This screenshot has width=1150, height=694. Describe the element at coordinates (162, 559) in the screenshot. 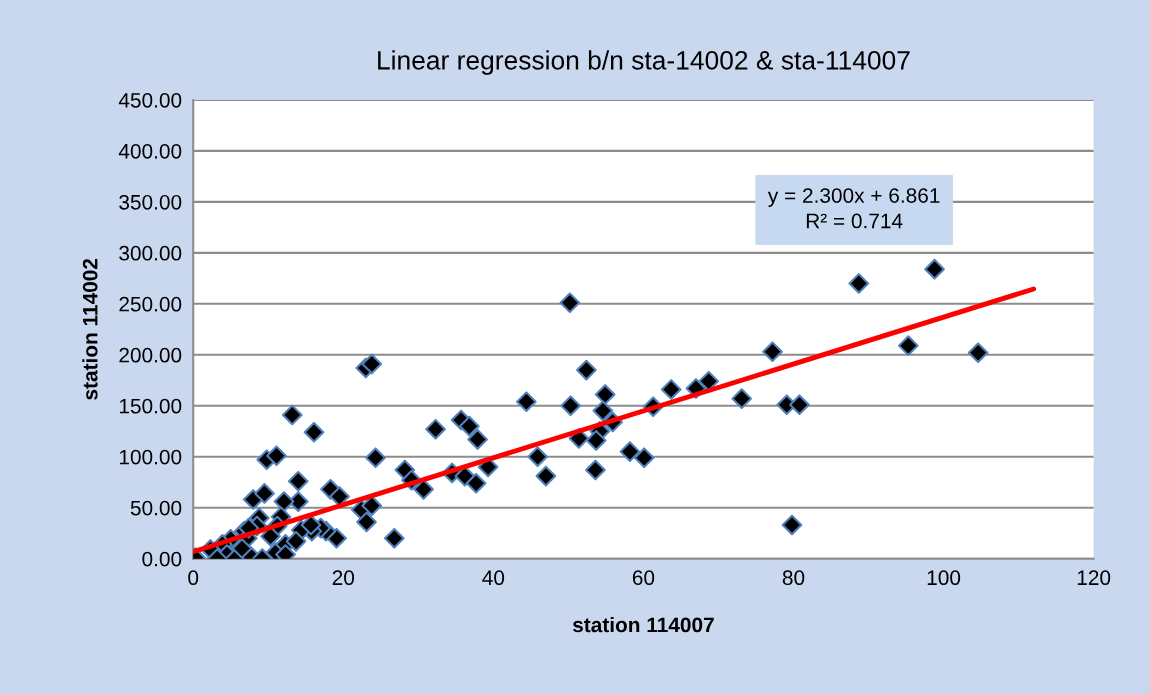

I see `y-tick-label: 0.00` at that location.